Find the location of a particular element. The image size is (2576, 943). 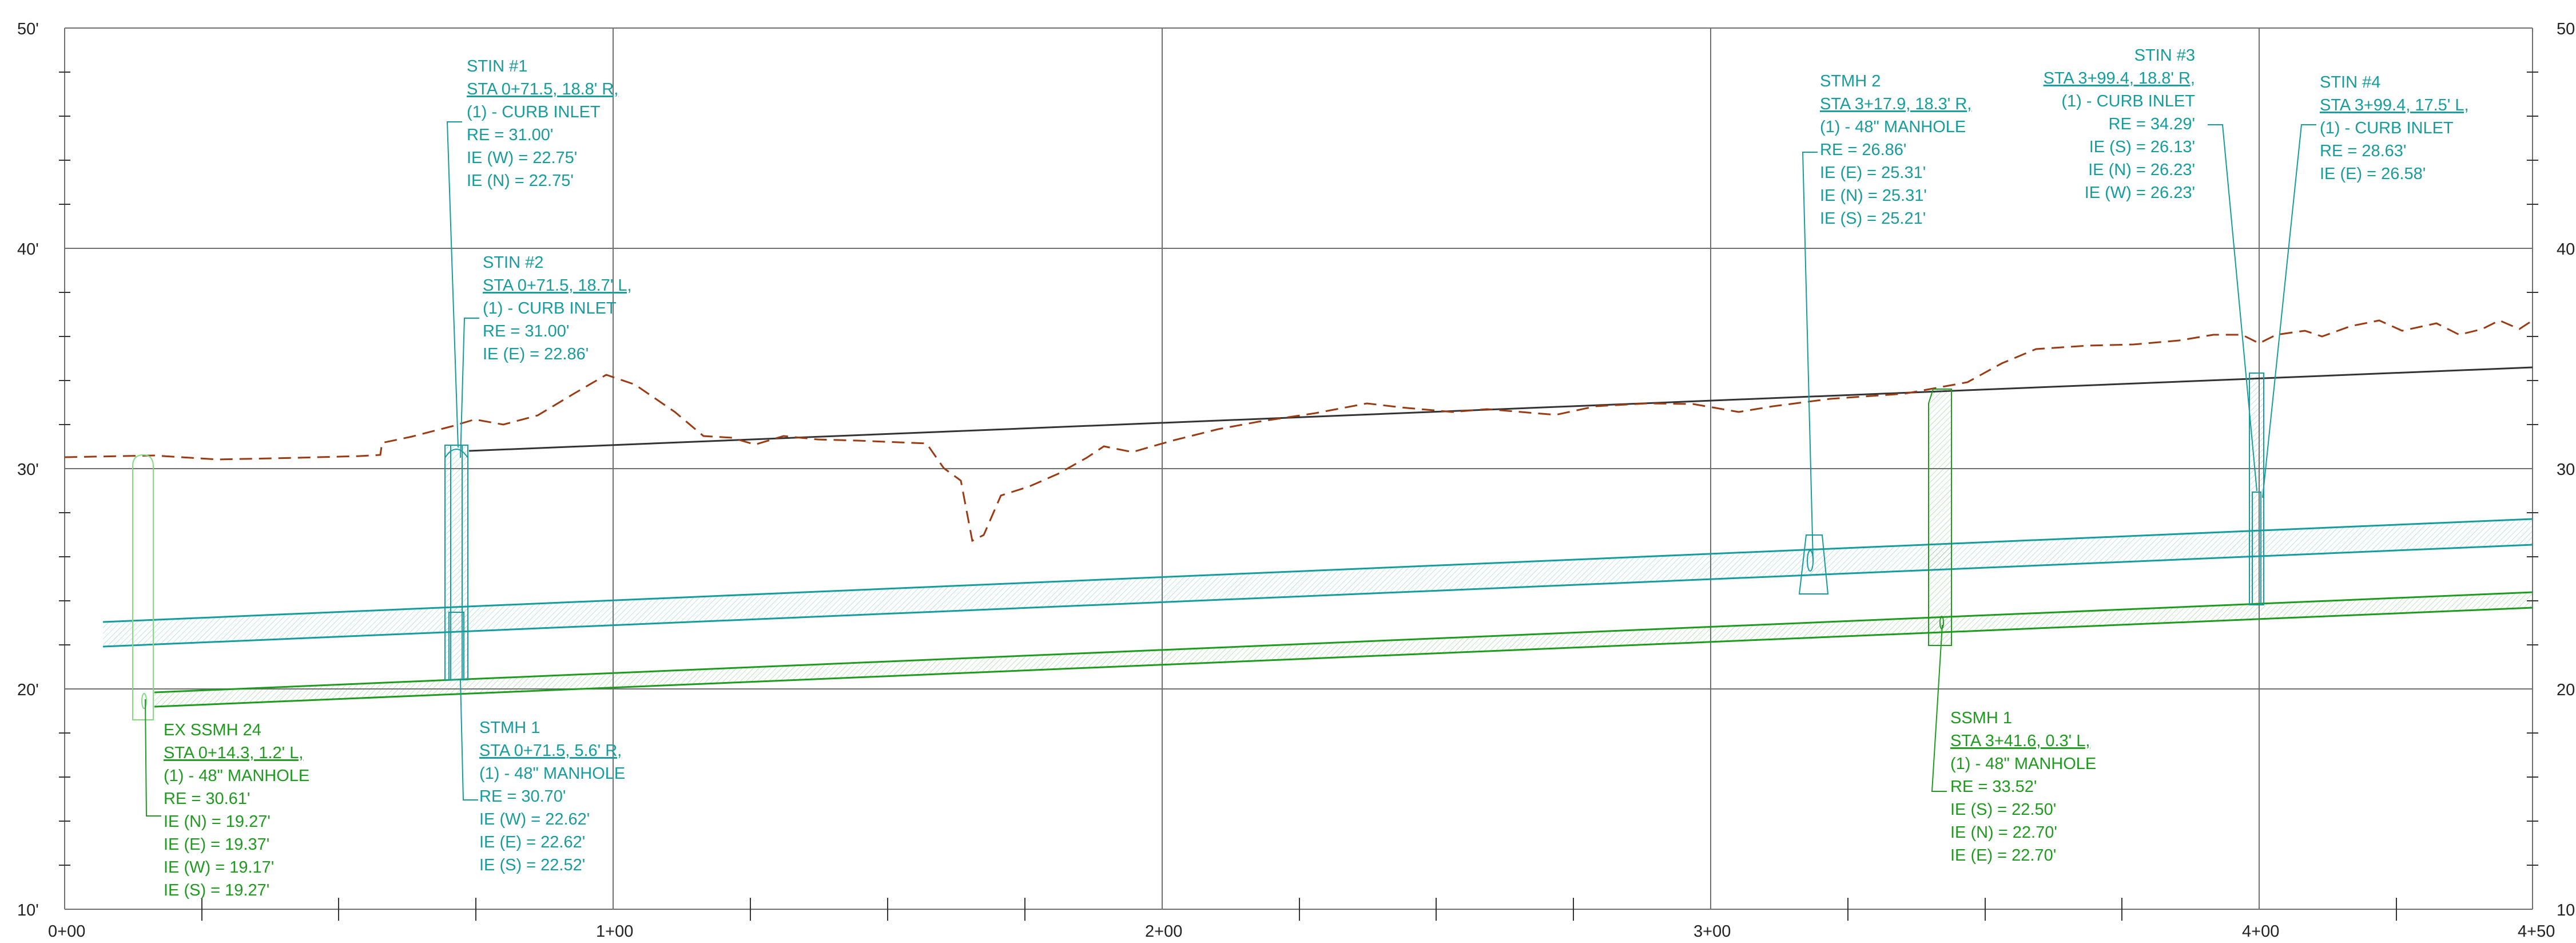

x-tick-label: 4+50 is located at coordinates (2536, 931).